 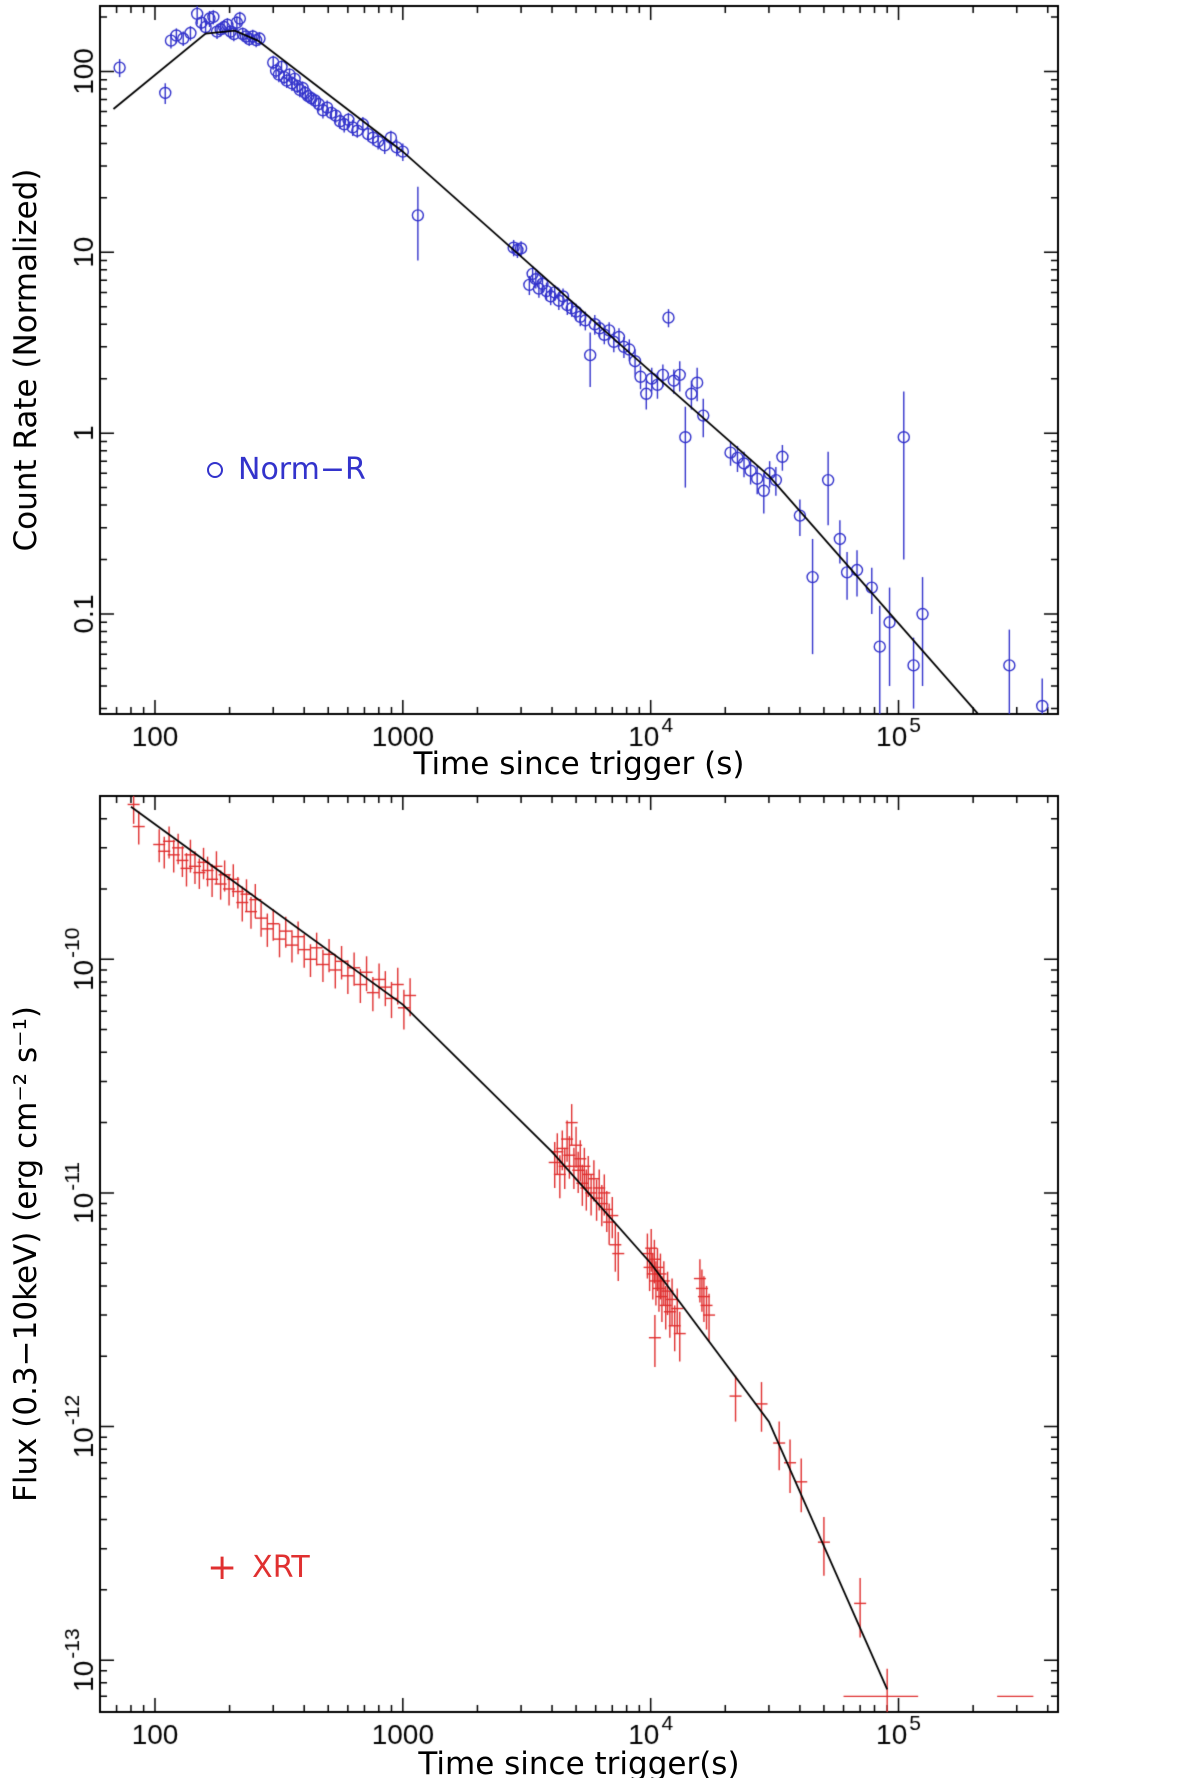 I want to click on count-rate-y-axis-label: Count Rate (Normalized), so click(x=26, y=360).